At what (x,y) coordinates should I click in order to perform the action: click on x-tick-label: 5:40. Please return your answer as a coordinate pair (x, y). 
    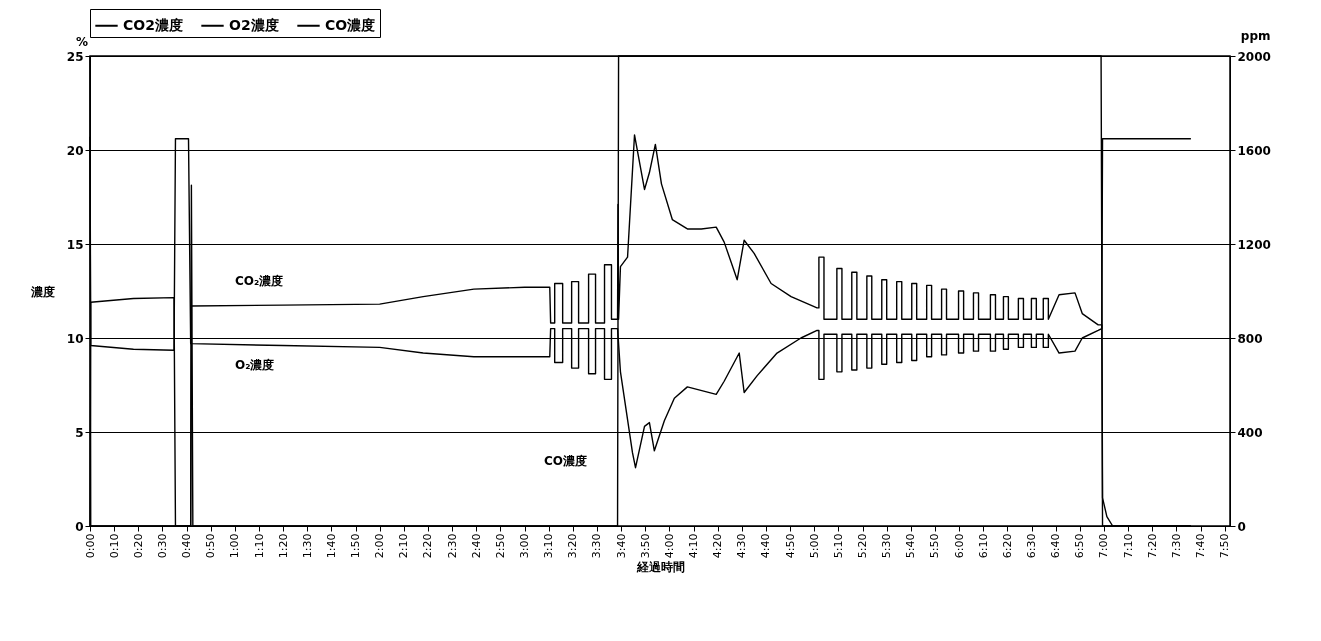
    Looking at the image, I should click on (911, 546).